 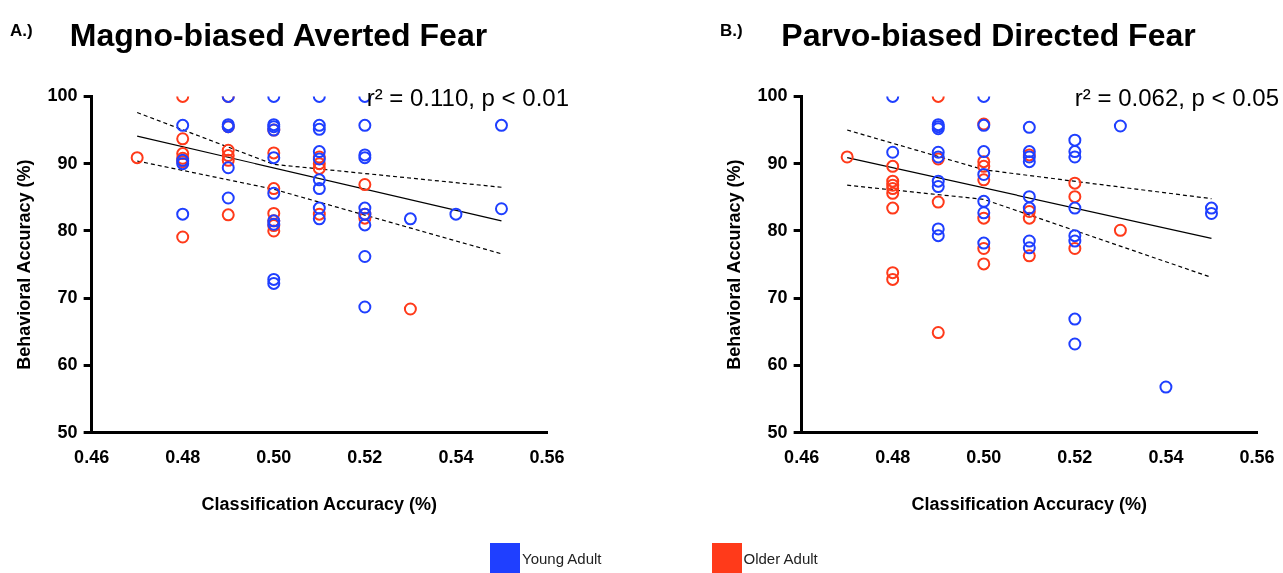 What do you see at coordinates (780, 558) in the screenshot?
I see `legend-label: Older Adult` at bounding box center [780, 558].